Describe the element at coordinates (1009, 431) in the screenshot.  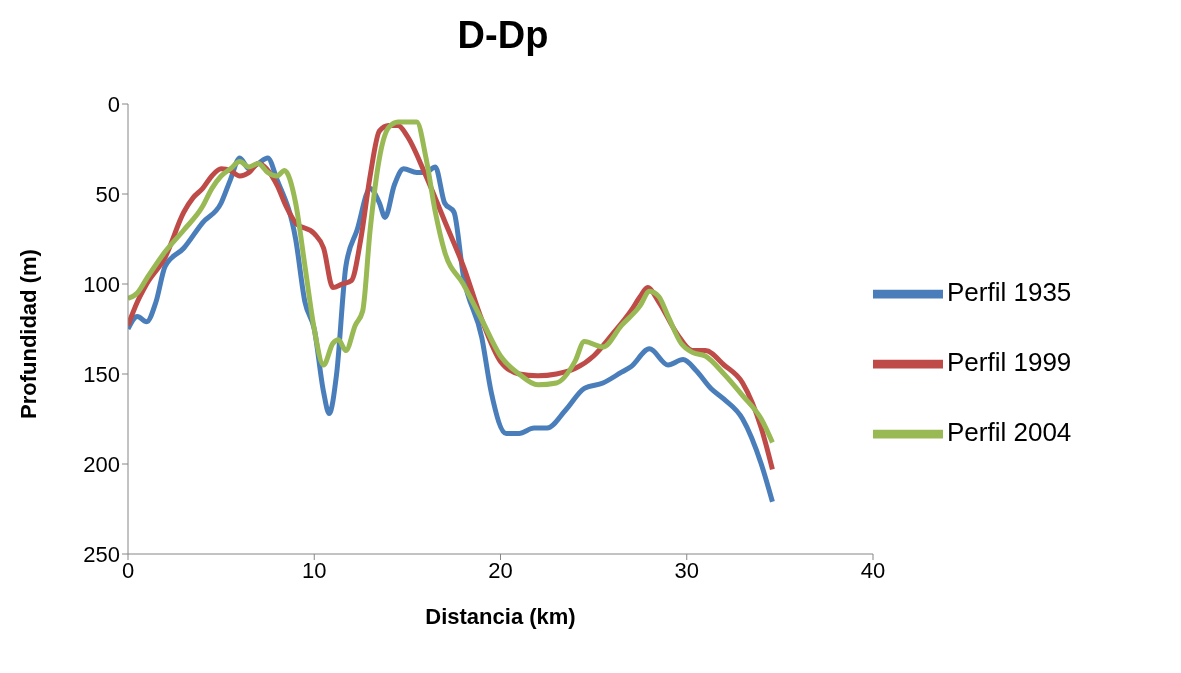
I see `legend-label: Perfil 2004` at that location.